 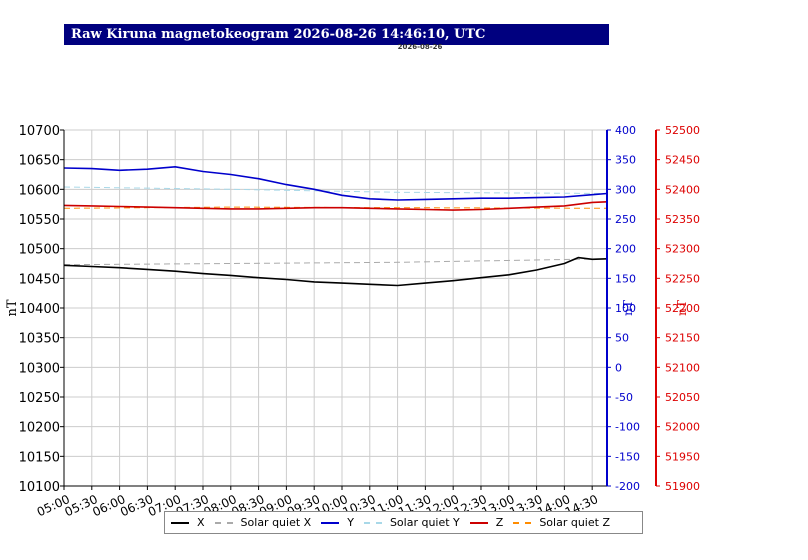 What do you see at coordinates (682, 456) in the screenshot?
I see `right-axis-2-tick-label: 51950` at bounding box center [682, 456].